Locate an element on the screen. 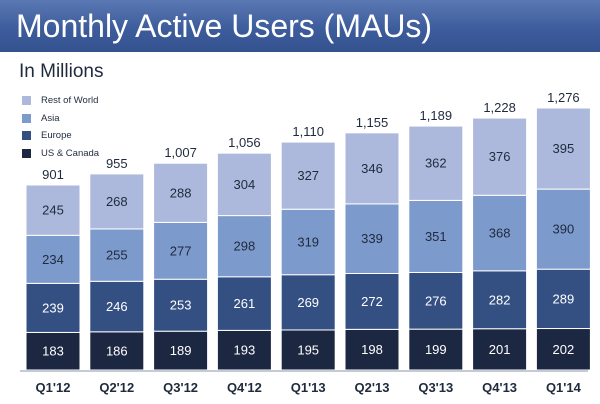 This screenshot has width=600, height=404. total-label-q2-13: 1,155 is located at coordinates (372, 122).